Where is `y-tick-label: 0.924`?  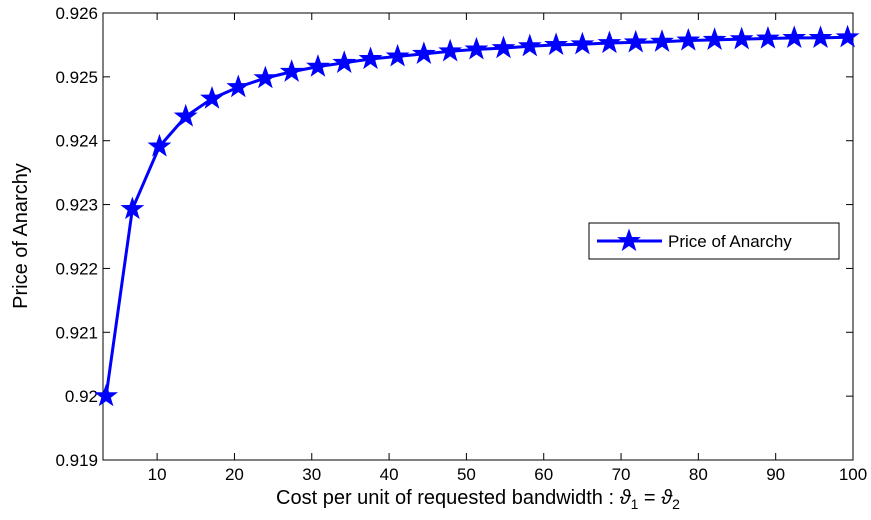
y-tick-label: 0.924 is located at coordinates (76, 141).